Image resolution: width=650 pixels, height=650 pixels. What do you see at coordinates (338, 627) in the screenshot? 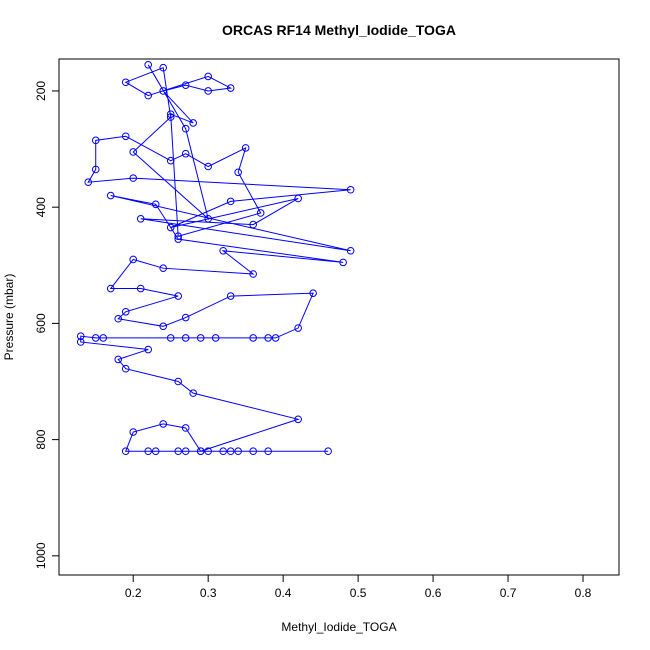
I see `x-axis-label: Methyl_Iodide_TOGA` at bounding box center [338, 627].